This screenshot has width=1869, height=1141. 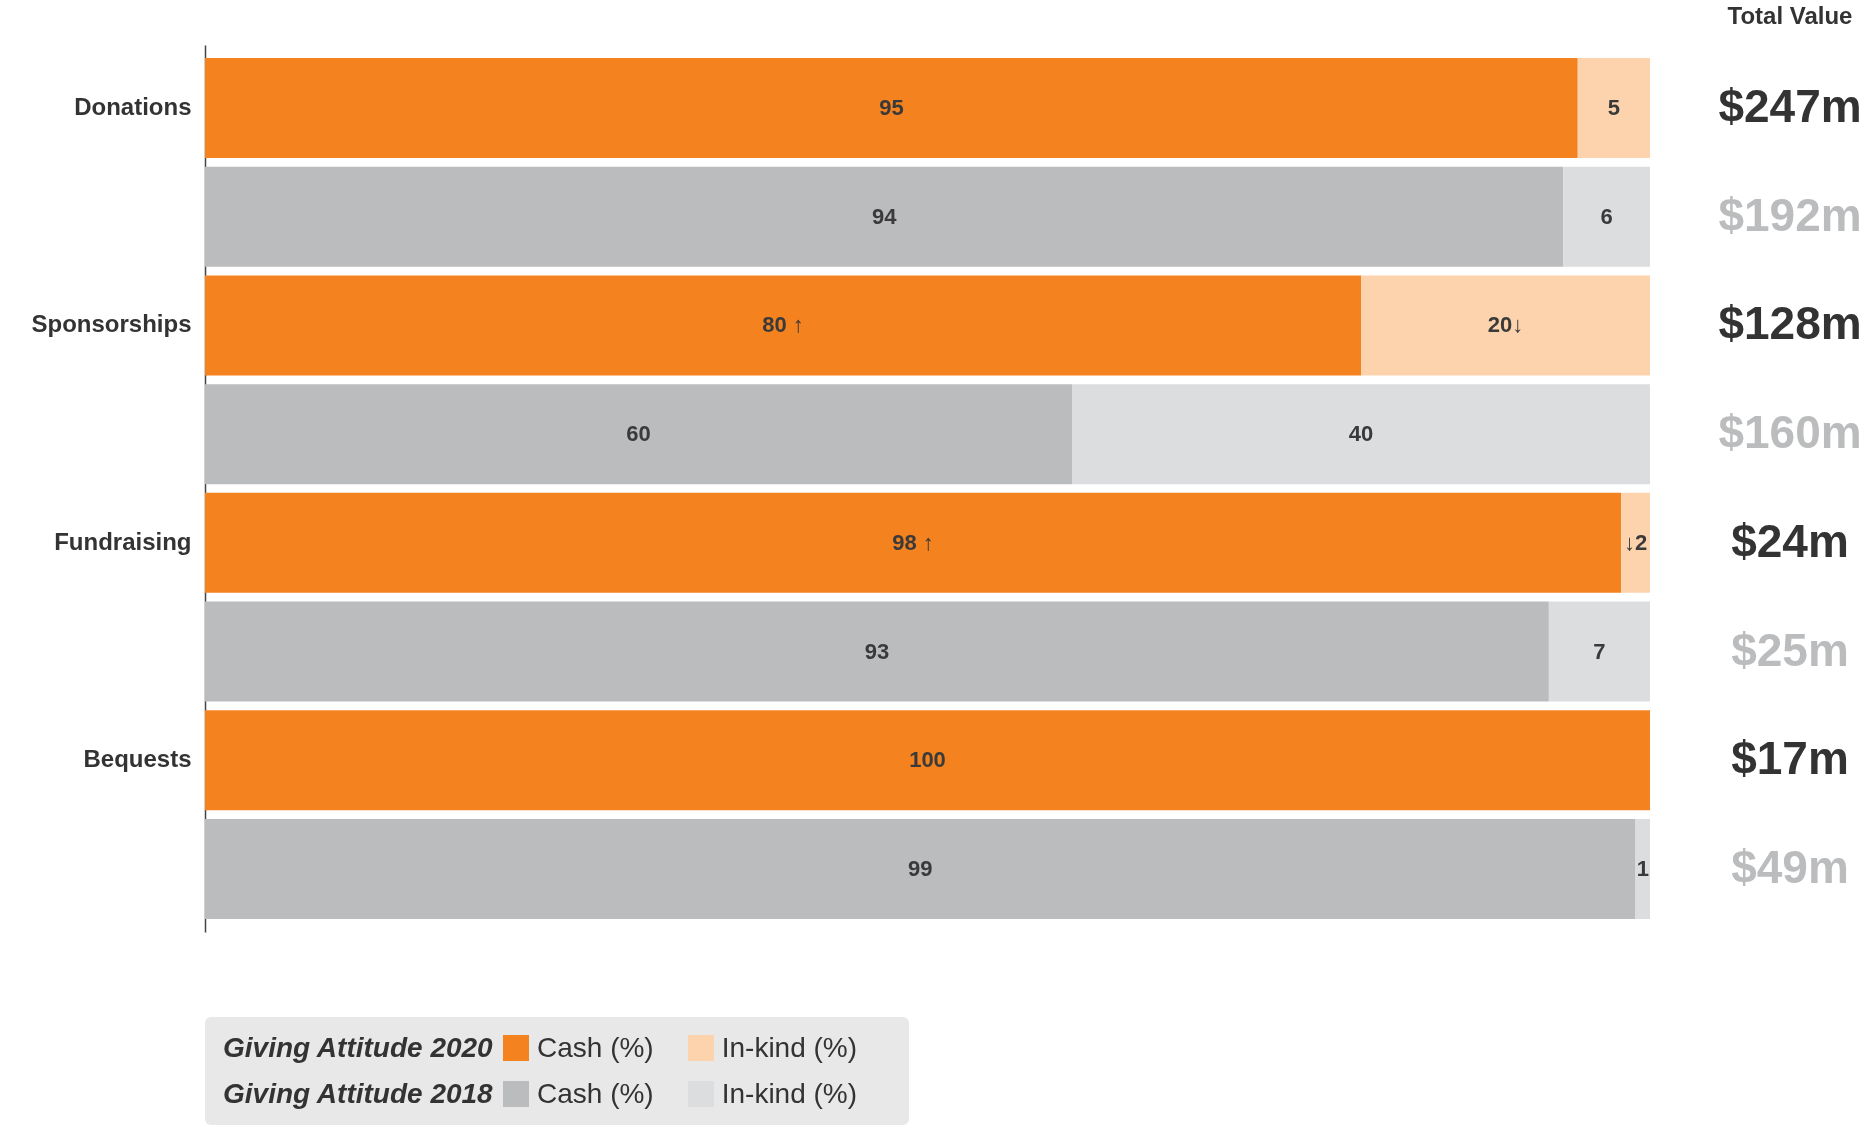 What do you see at coordinates (137, 759) in the screenshot?
I see `y-tick-label: Bequests` at bounding box center [137, 759].